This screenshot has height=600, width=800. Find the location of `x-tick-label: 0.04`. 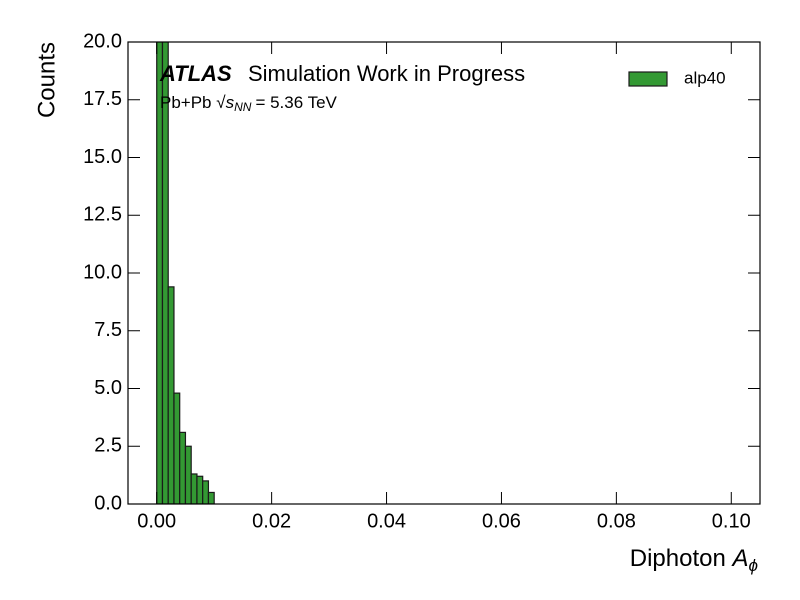

x-tick-label: 0.04 is located at coordinates (386, 521).